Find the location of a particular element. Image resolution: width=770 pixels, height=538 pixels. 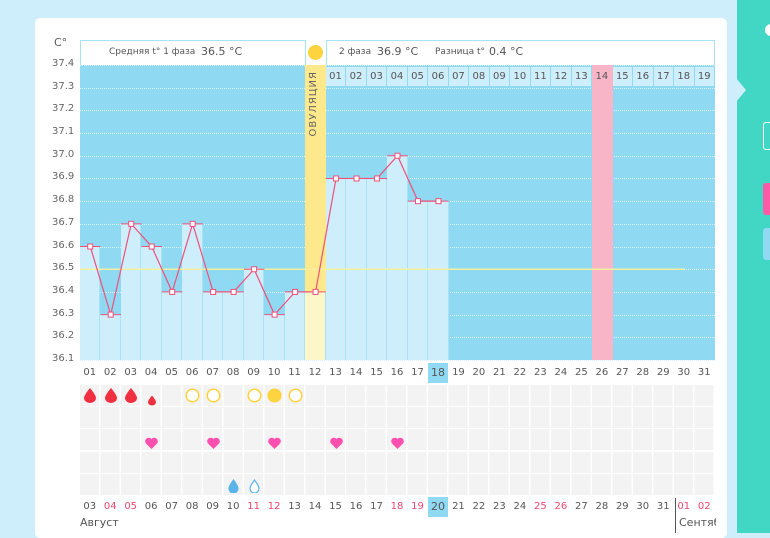

phase2-label: 2 фаза is located at coordinates (355, 52).